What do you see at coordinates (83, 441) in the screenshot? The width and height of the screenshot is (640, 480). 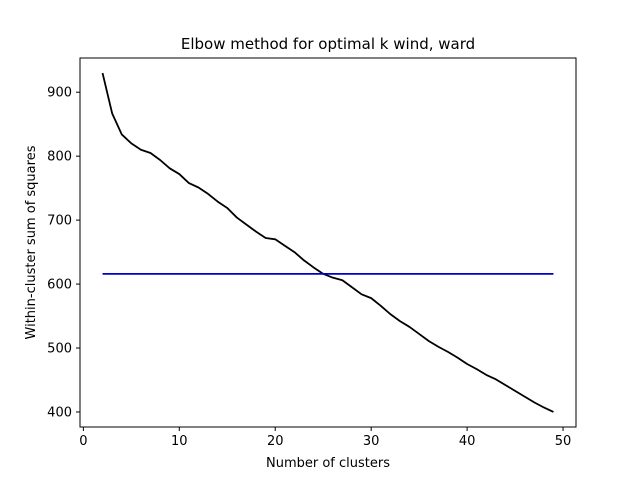 I see `x-tick-label: 0` at bounding box center [83, 441].